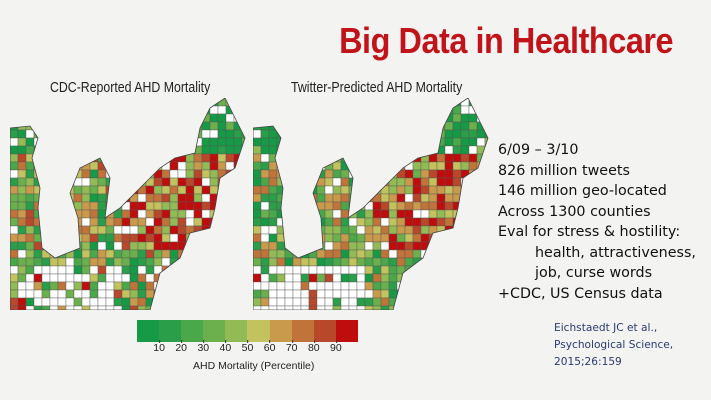 This screenshot has height=400, width=711. I want to click on bullet-item: 826 million tweets, so click(564, 170).